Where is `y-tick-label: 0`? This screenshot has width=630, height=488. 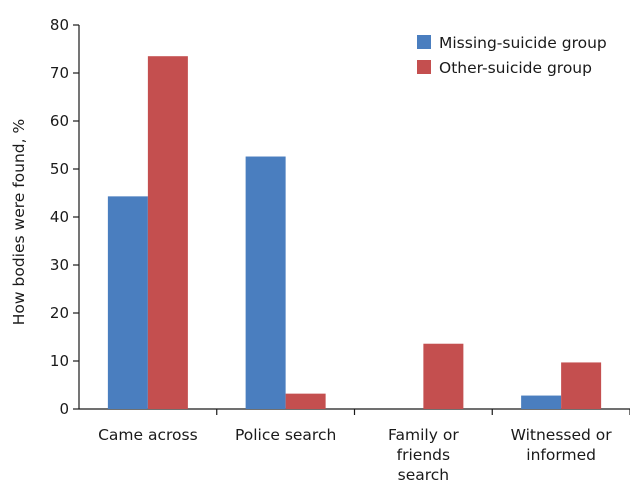 y-tick-label: 0 is located at coordinates (64, 409).